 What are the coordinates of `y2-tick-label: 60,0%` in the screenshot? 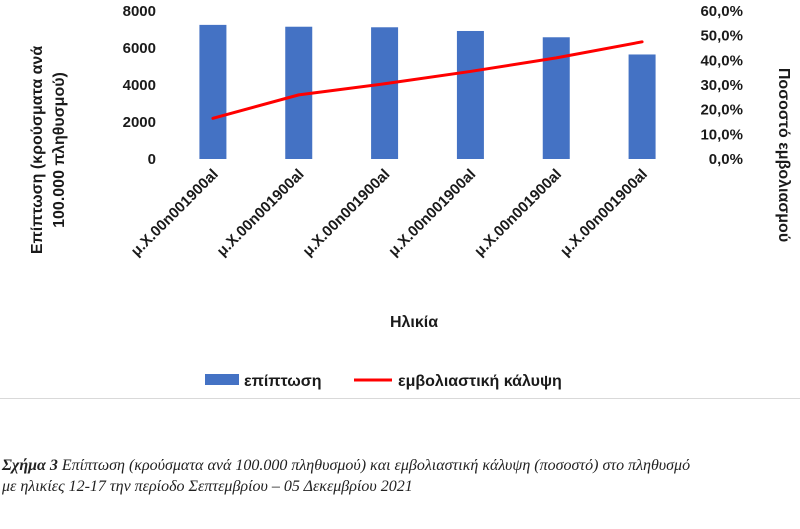 It's located at (721, 11).